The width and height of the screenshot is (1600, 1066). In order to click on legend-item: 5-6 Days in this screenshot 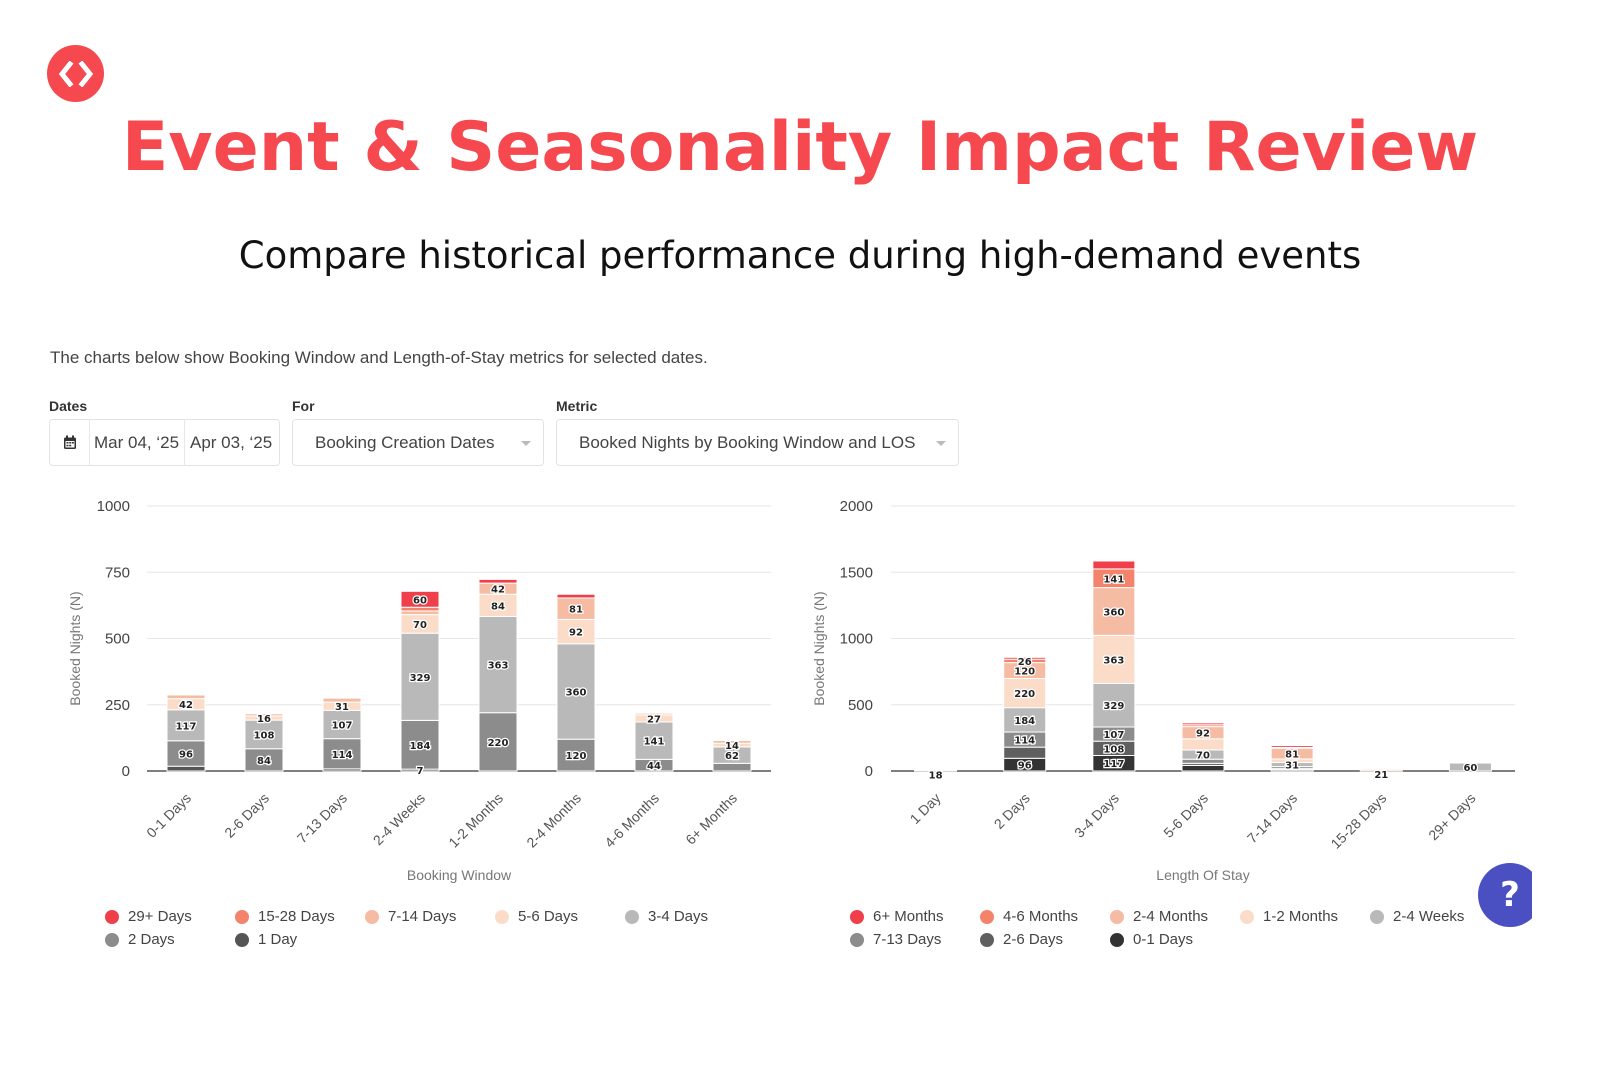, I will do `click(536, 916)`.